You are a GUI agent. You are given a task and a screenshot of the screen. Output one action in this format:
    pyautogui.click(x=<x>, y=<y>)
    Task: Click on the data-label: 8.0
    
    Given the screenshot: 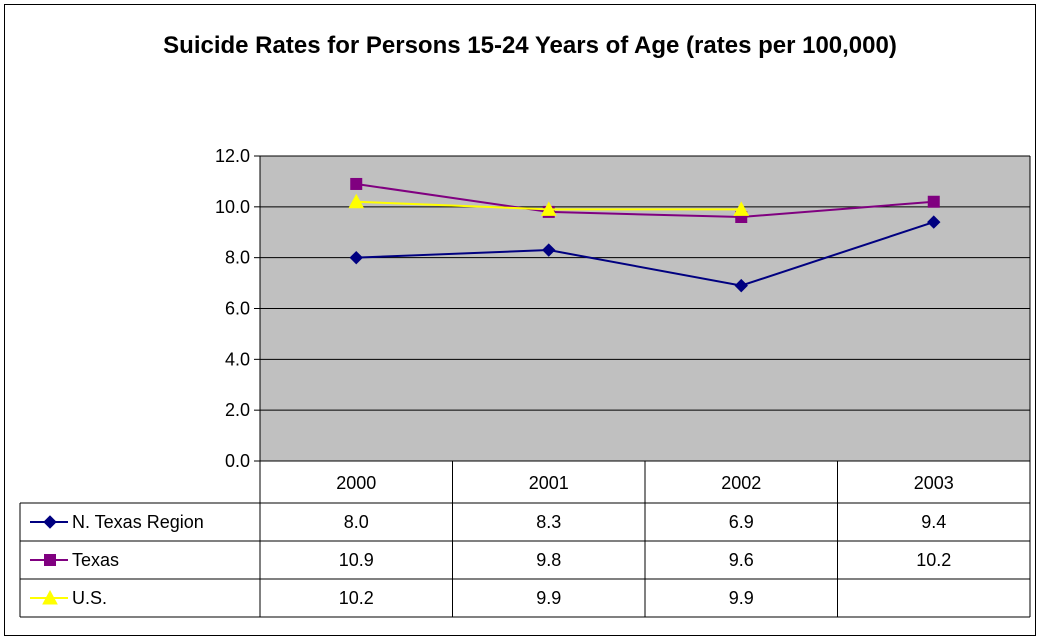 What is the action you would take?
    pyautogui.click(x=356, y=522)
    